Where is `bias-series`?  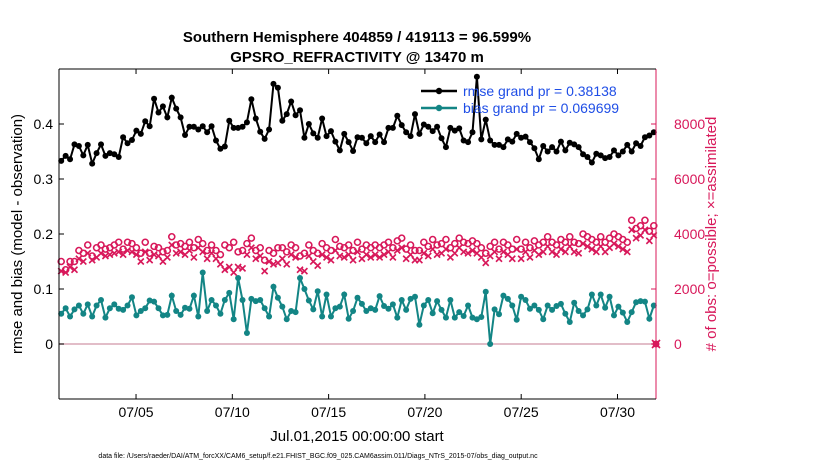 bias-series is located at coordinates (357, 308).